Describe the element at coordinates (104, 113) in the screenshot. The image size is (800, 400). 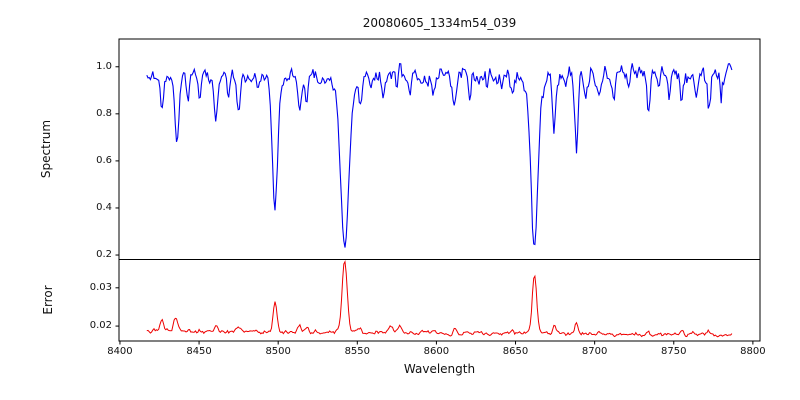
I see `spectrum-y-tick-label: 0.8` at that location.